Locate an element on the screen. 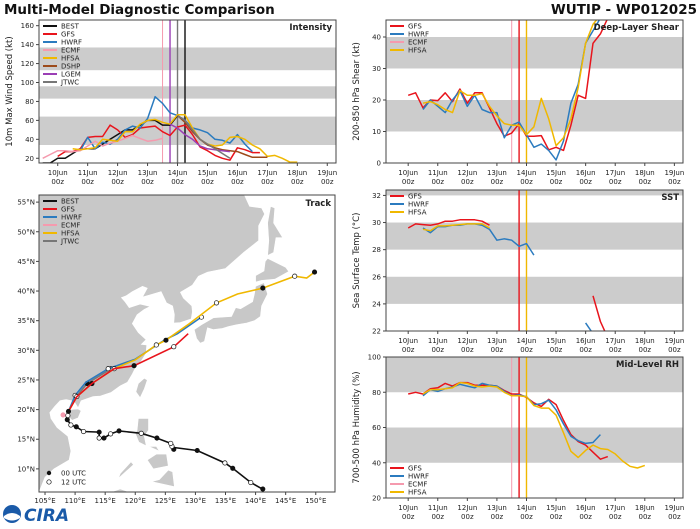 This screenshot has height=529, width=700. intensity-plot-area is located at coordinates (187, 91).